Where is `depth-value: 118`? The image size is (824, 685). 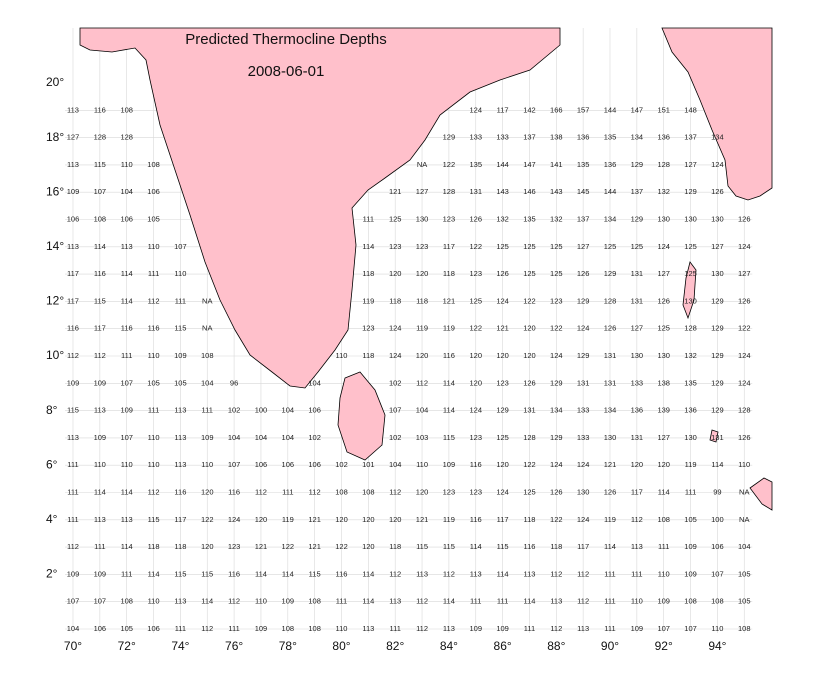 depth-value: 118 is located at coordinates (529, 519).